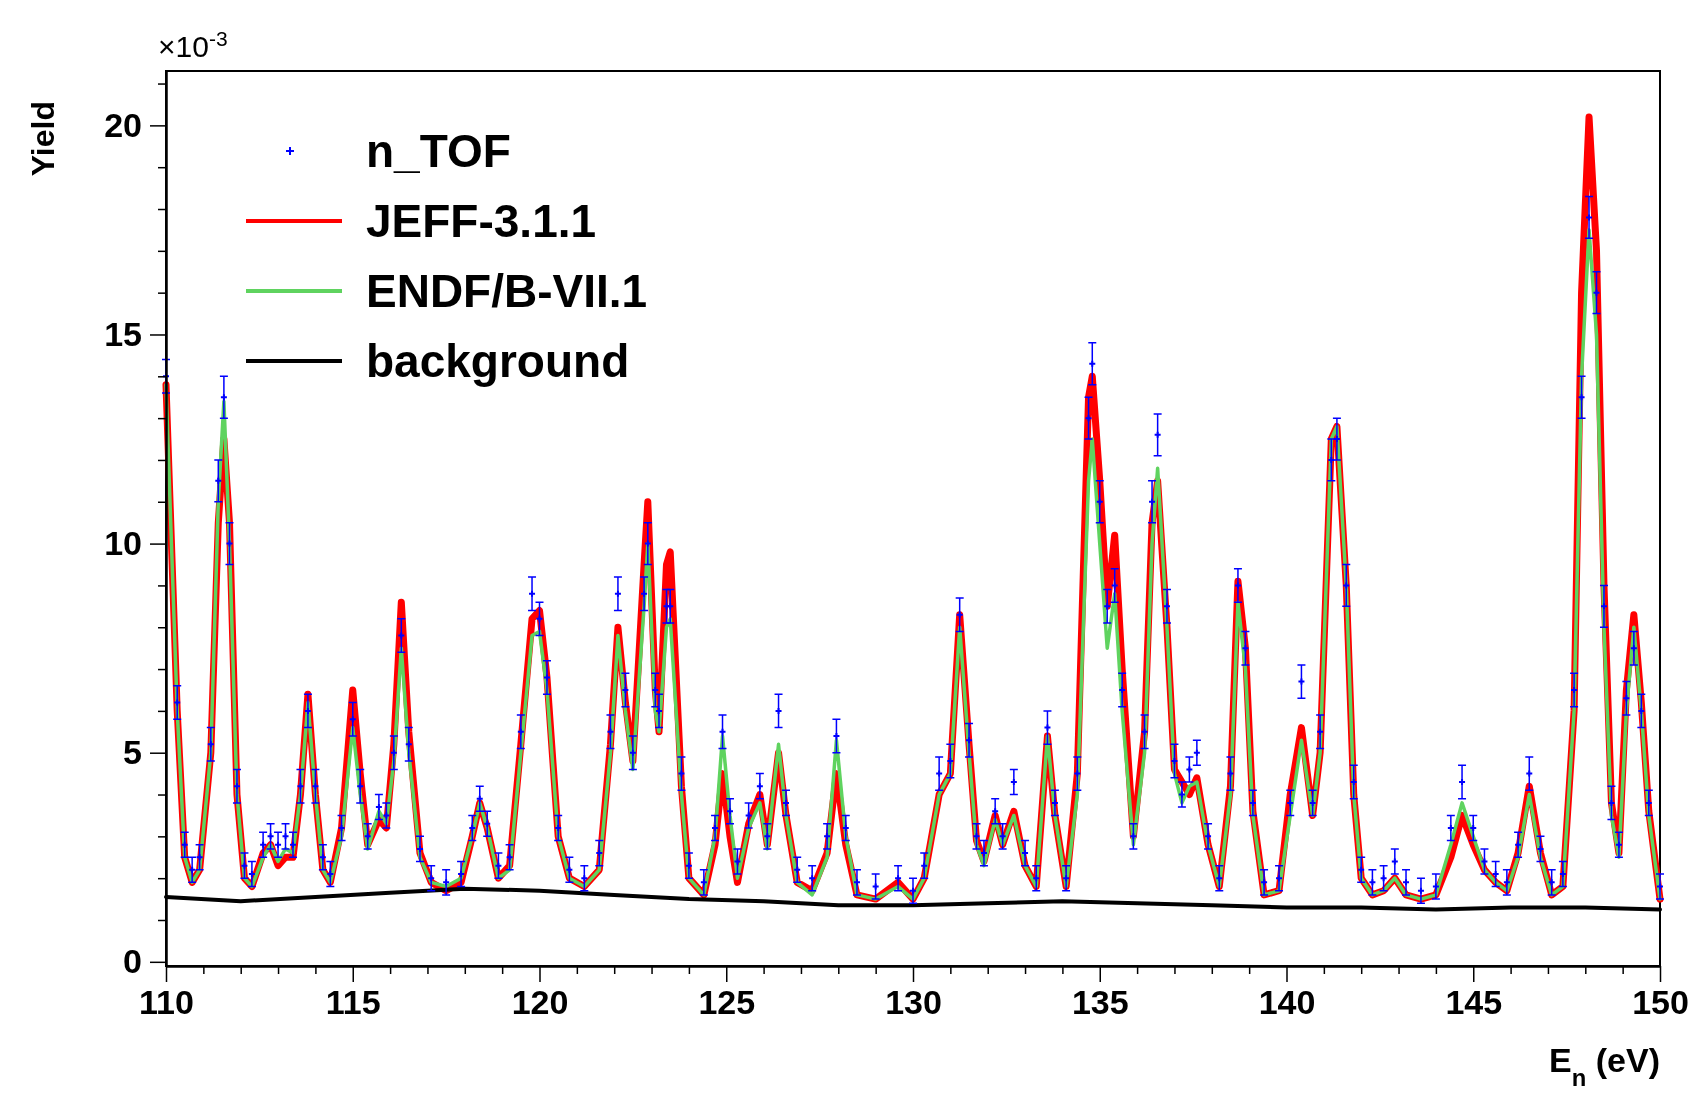  What do you see at coordinates (498, 361) in the screenshot?
I see `legend-label: background` at bounding box center [498, 361].